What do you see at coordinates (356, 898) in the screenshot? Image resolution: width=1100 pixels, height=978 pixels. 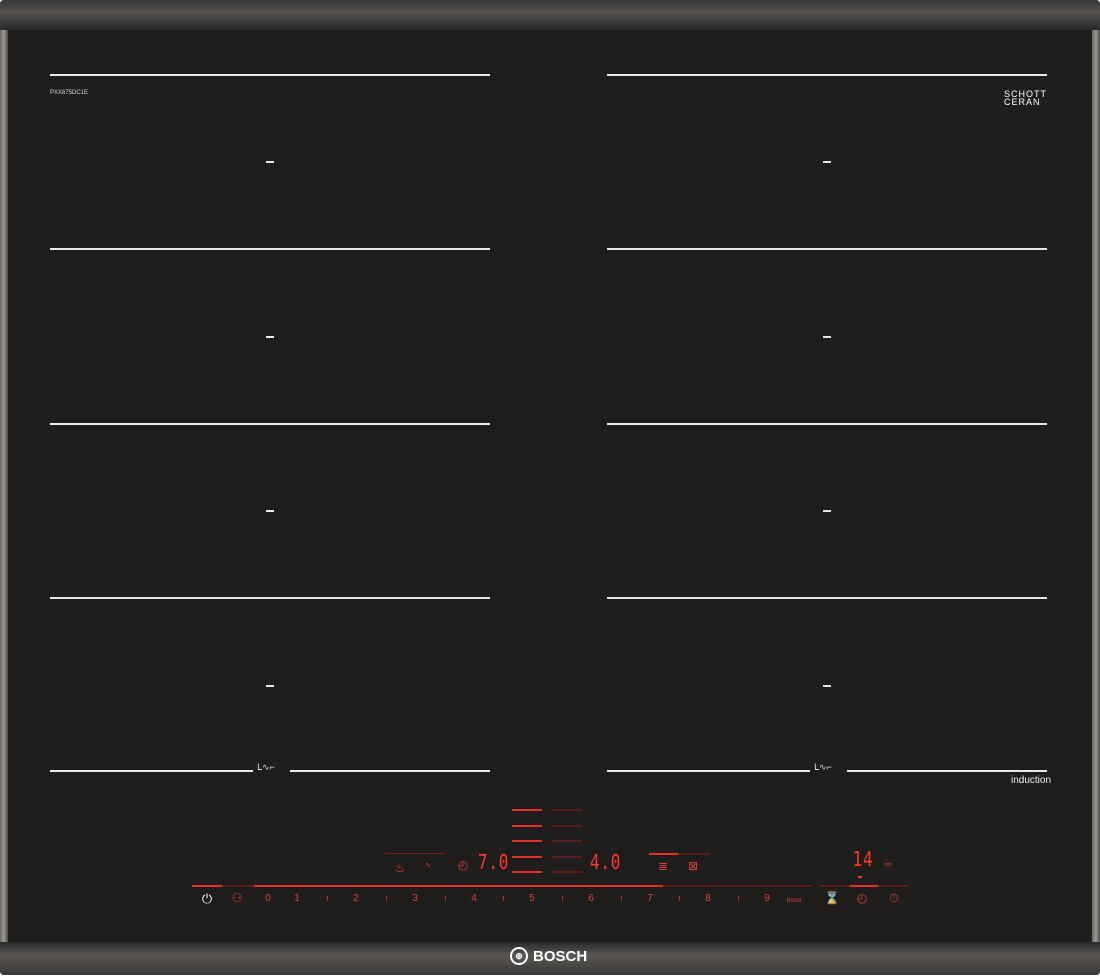 I see `power-level-2: 2` at bounding box center [356, 898].